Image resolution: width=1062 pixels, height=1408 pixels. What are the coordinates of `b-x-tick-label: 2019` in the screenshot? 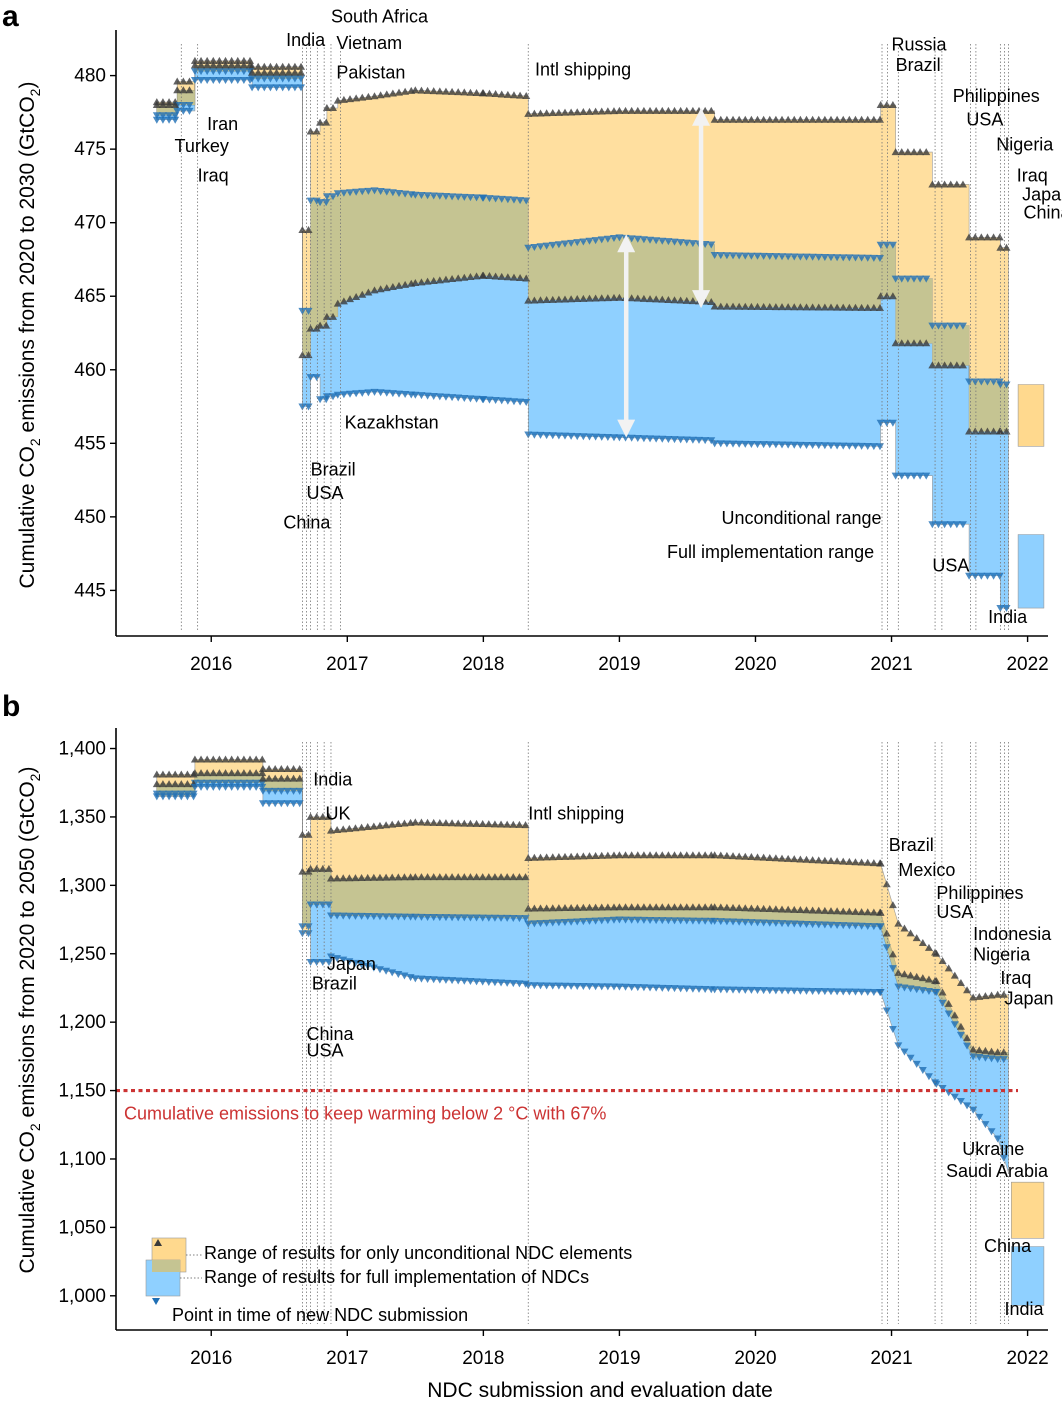 It's located at (619, 1358).